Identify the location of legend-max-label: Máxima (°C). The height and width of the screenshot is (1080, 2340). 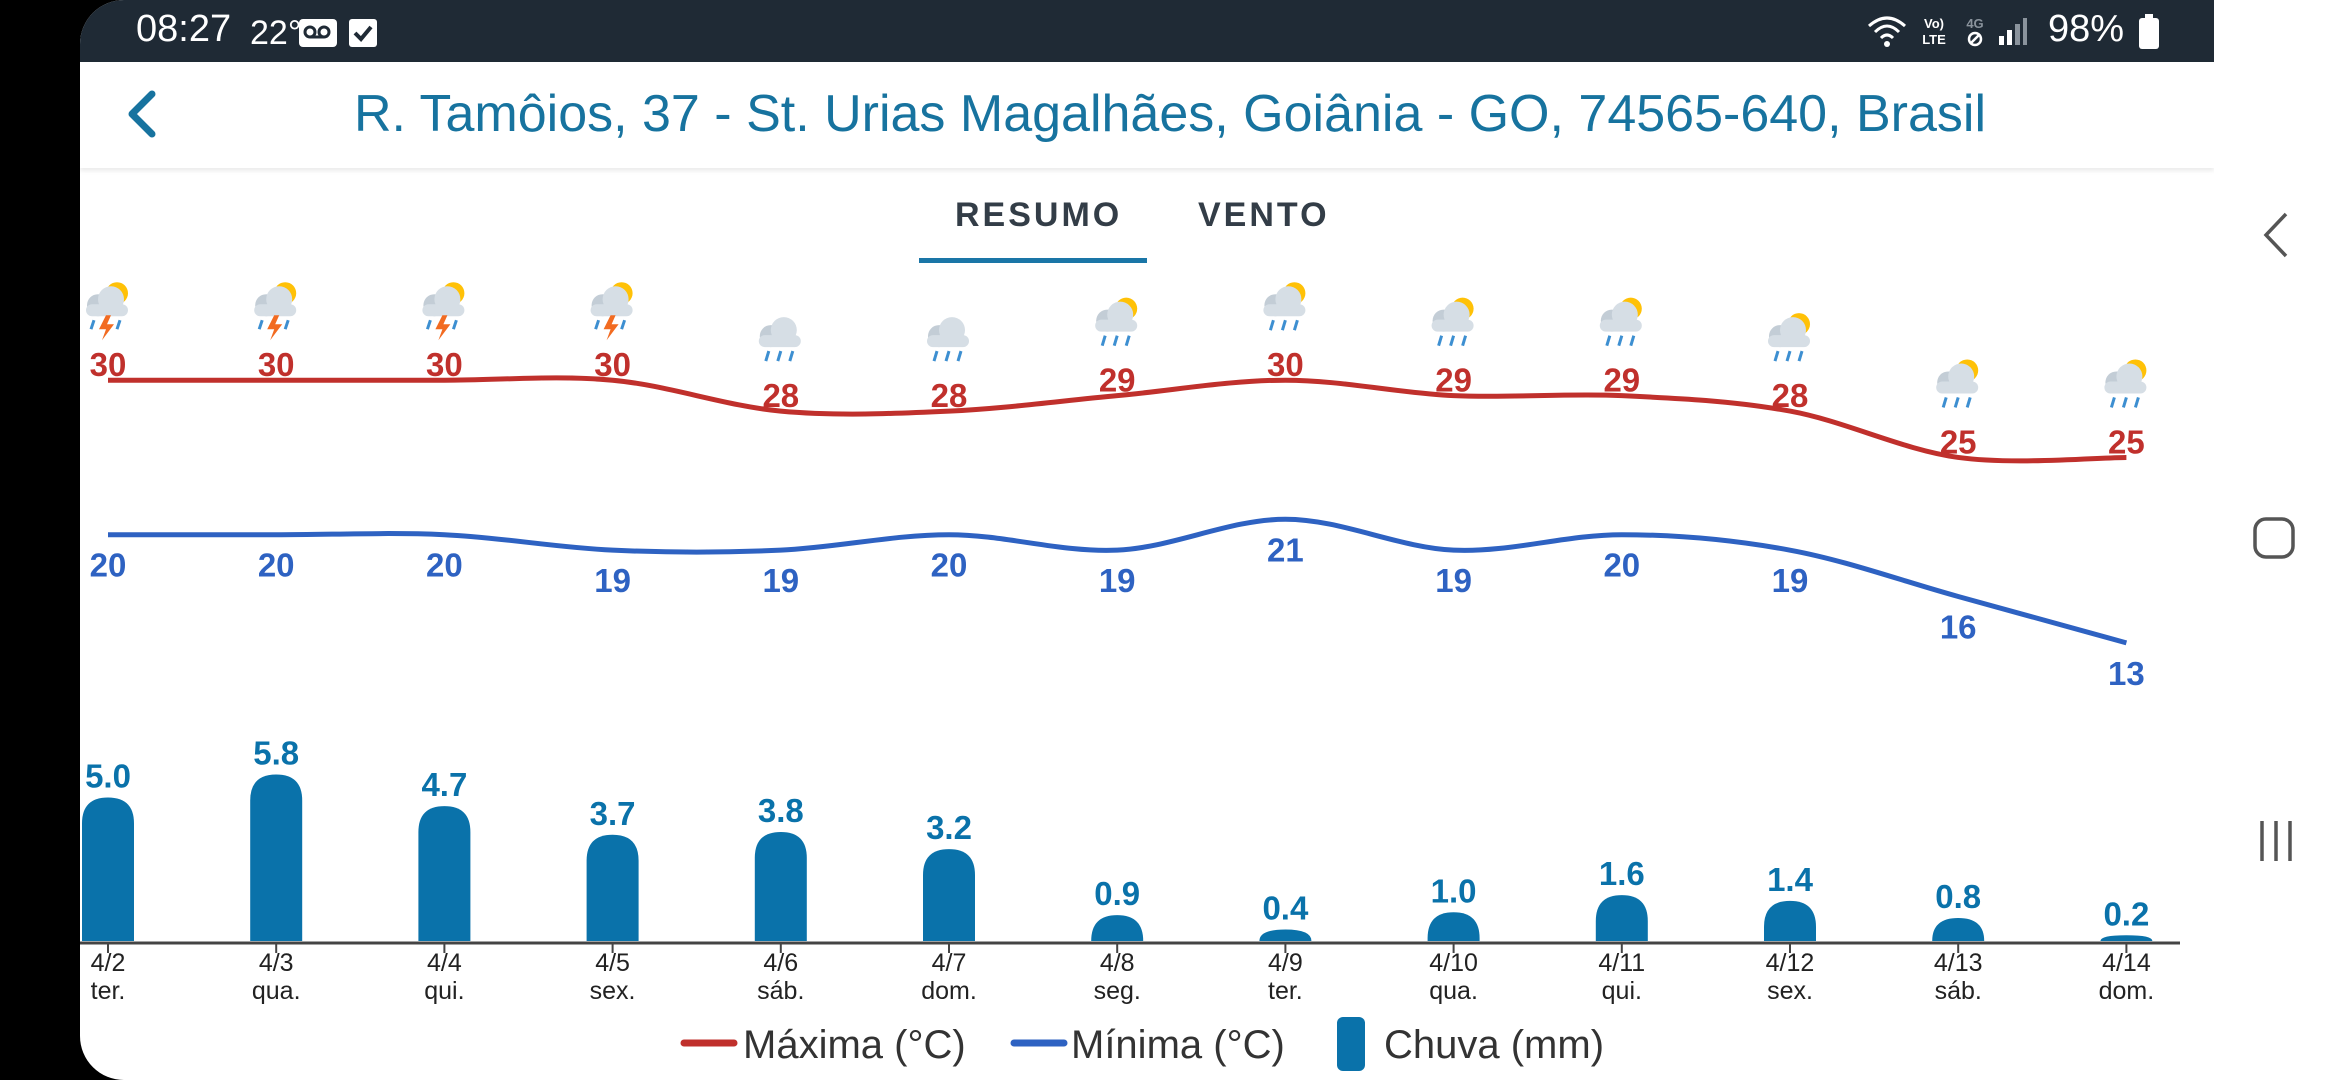
(854, 1045).